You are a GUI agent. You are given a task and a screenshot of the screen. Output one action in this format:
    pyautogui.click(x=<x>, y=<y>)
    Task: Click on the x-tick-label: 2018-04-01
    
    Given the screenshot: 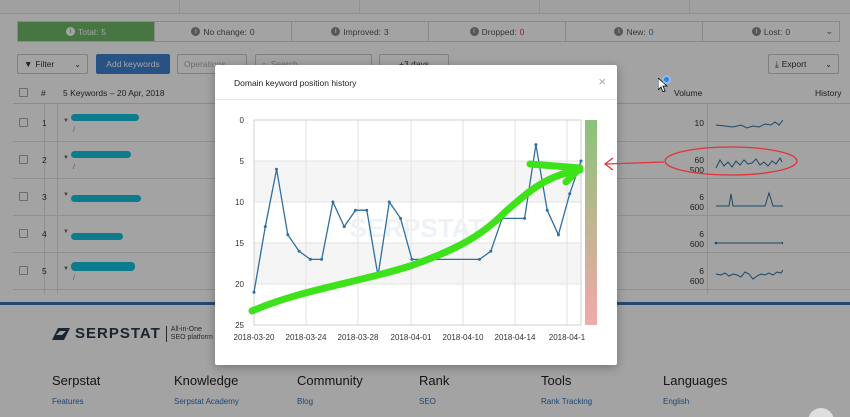 What is the action you would take?
    pyautogui.click(x=411, y=337)
    